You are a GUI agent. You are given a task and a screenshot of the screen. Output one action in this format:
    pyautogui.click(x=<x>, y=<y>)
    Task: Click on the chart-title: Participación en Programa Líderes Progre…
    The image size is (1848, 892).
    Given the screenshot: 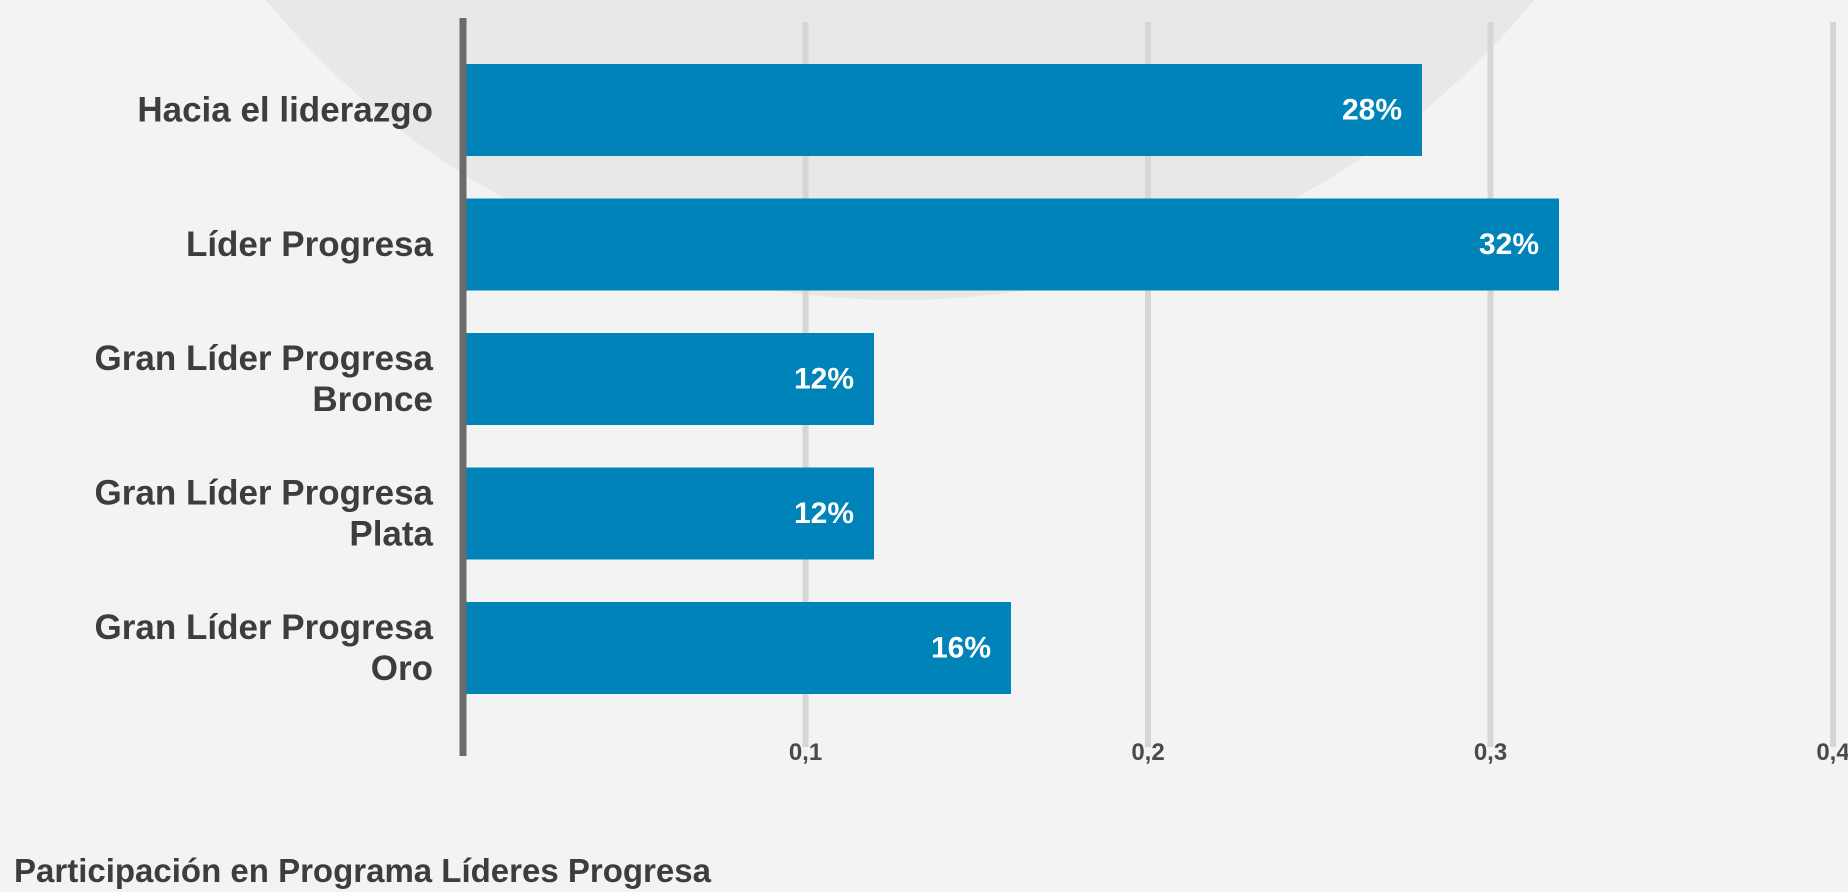 What is the action you would take?
    pyautogui.click(x=362, y=870)
    